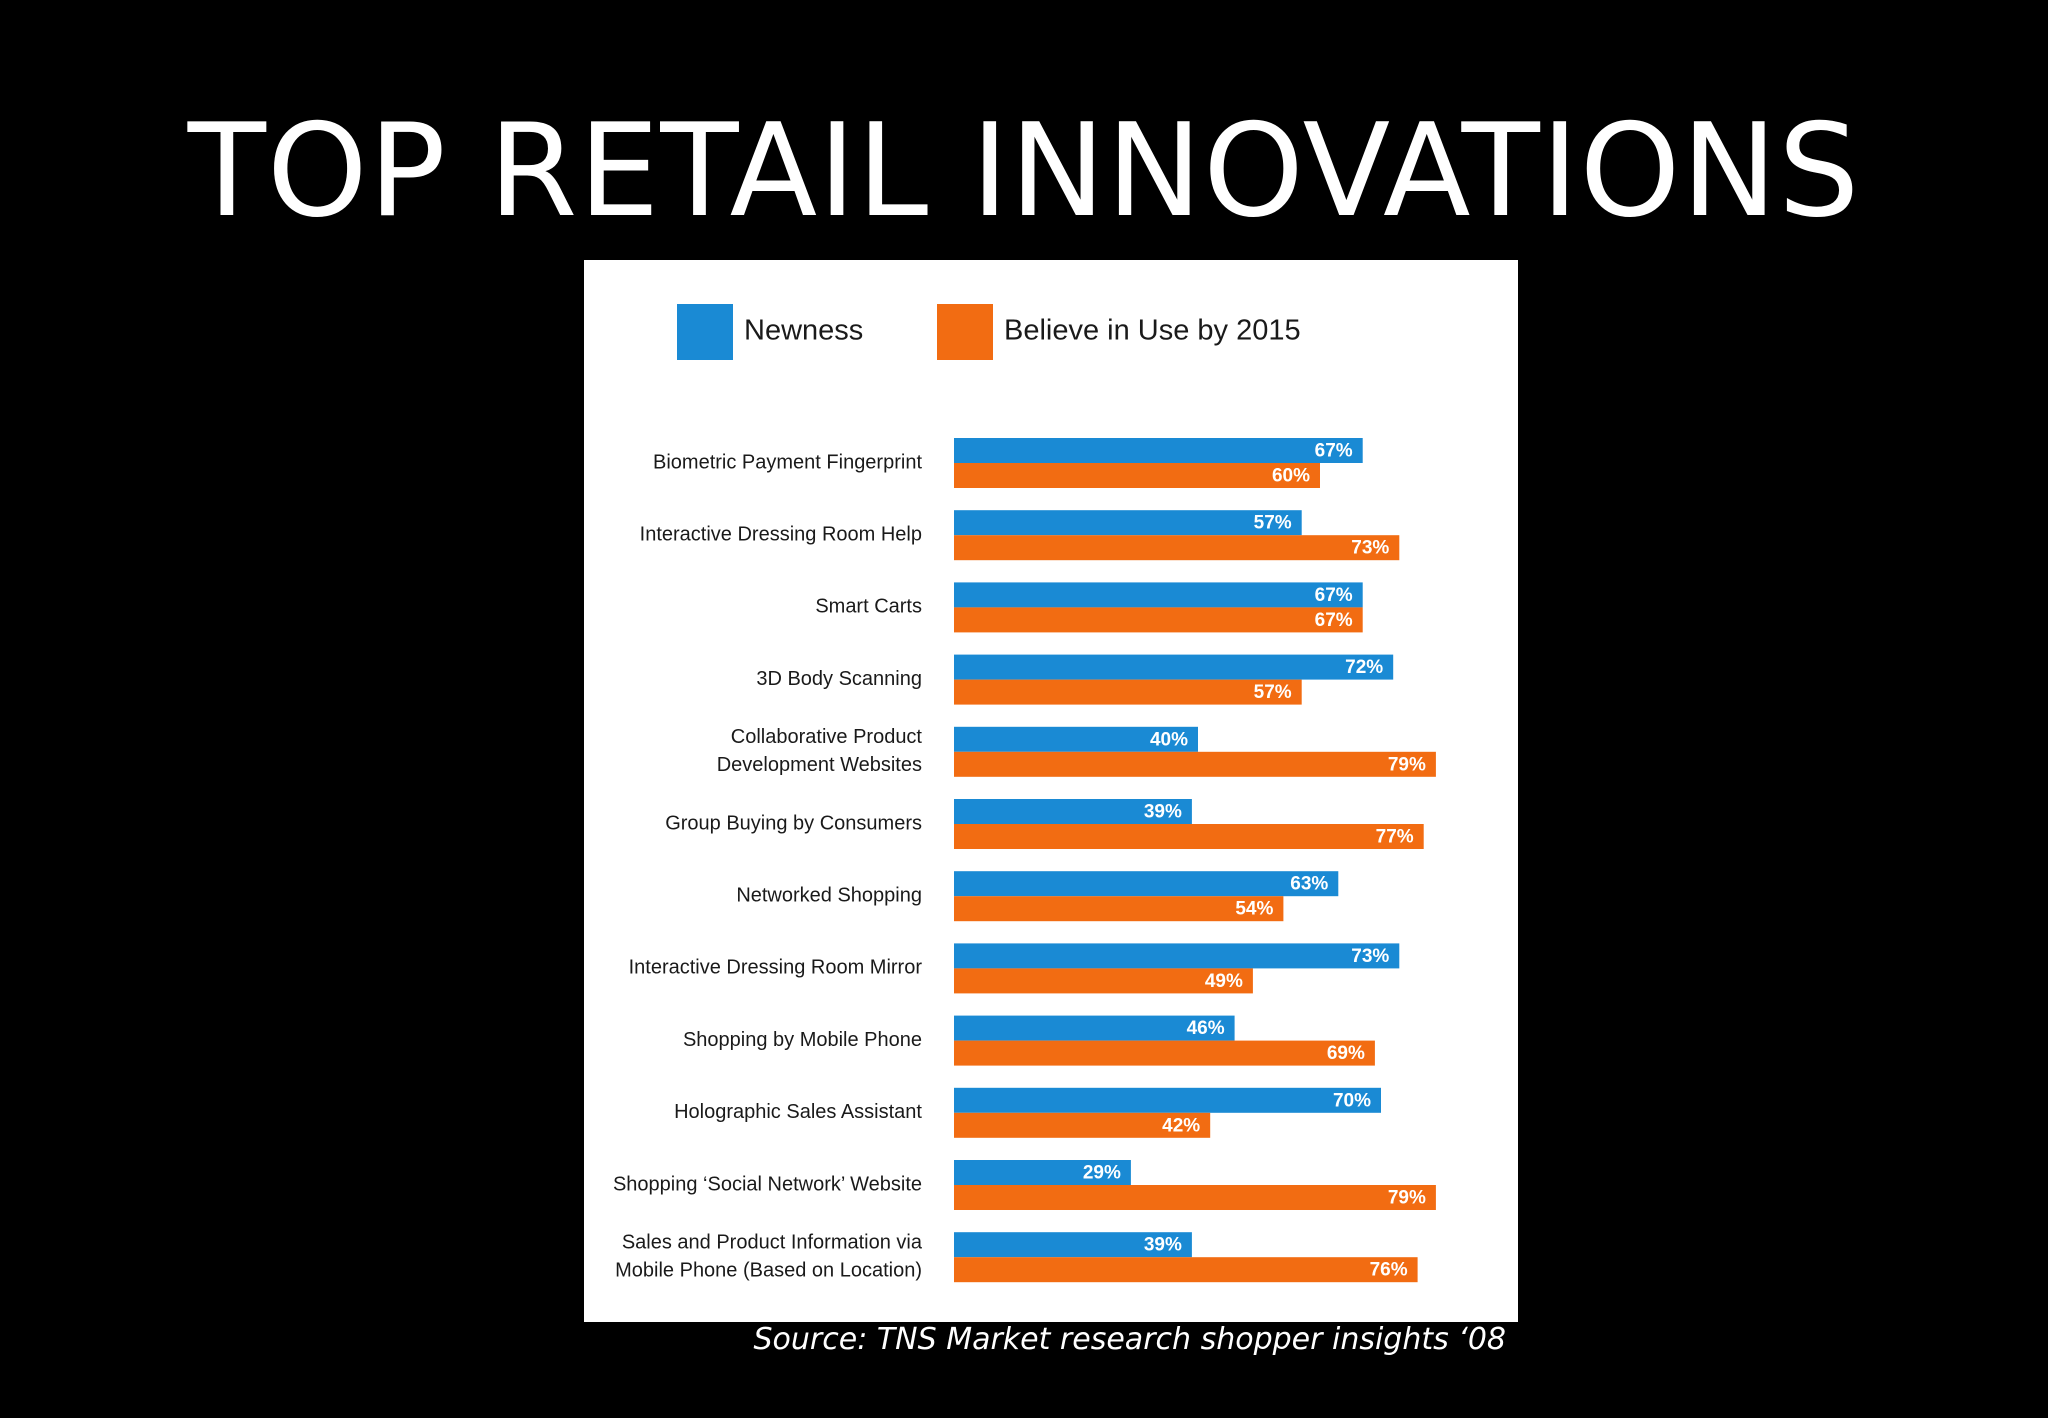  Describe the element at coordinates (1273, 523) in the screenshot. I see `newness-value-2: 57%` at that location.